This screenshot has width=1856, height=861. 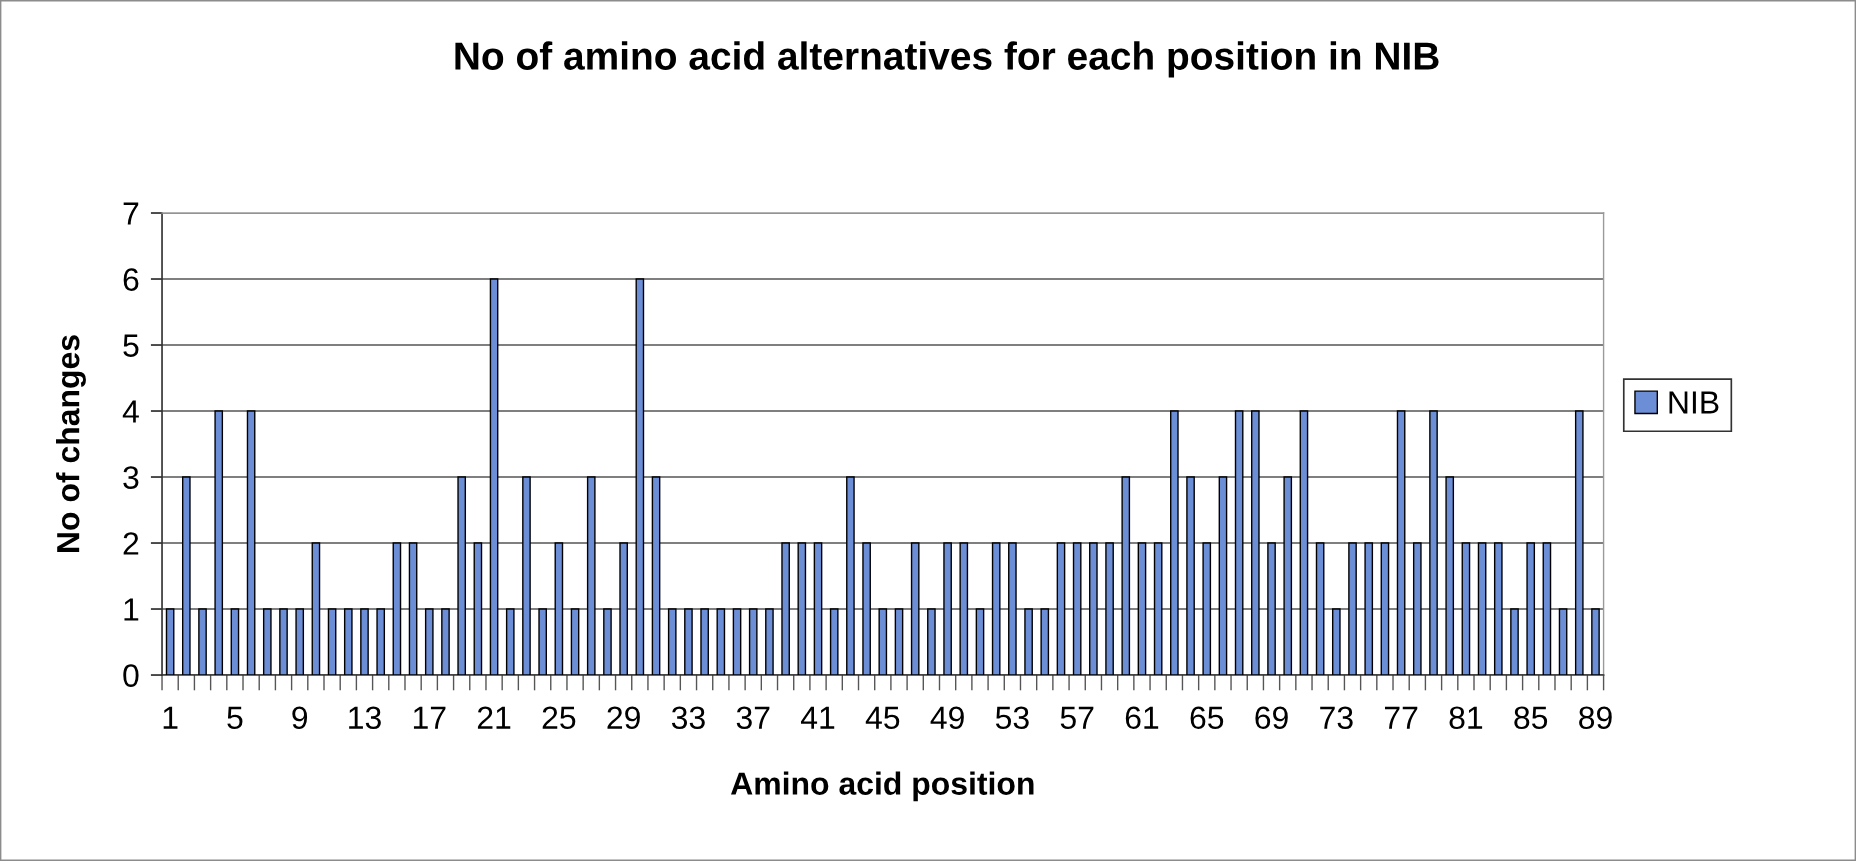 I want to click on x-tick-label: 17, so click(x=429, y=717).